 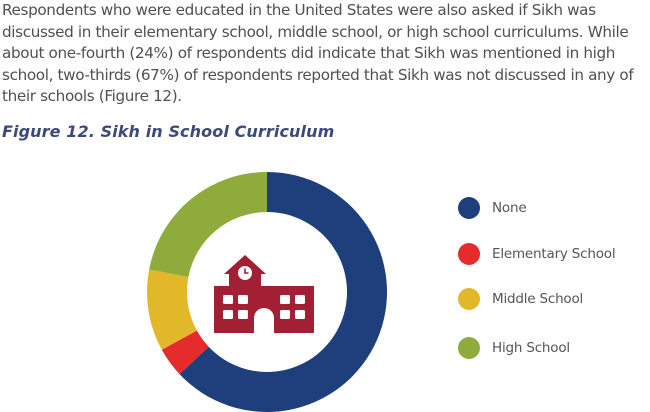 What do you see at coordinates (172, 309) in the screenshot?
I see `donut-segment-middle-school` at bounding box center [172, 309].